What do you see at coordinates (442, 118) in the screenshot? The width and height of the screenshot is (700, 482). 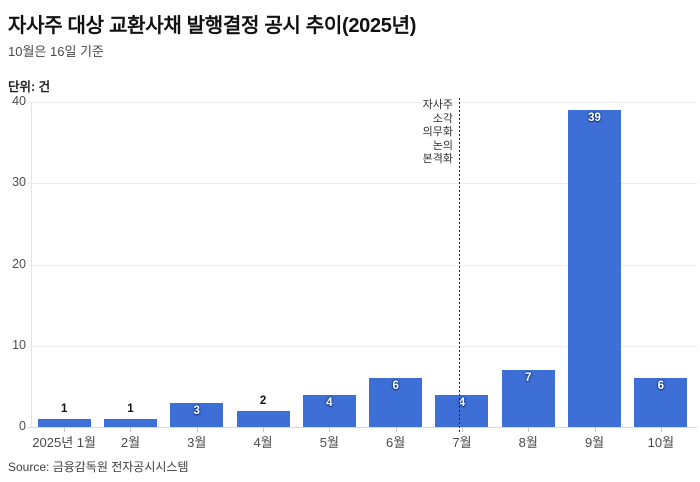 I see `annotation-text-line: 소각` at bounding box center [442, 118].